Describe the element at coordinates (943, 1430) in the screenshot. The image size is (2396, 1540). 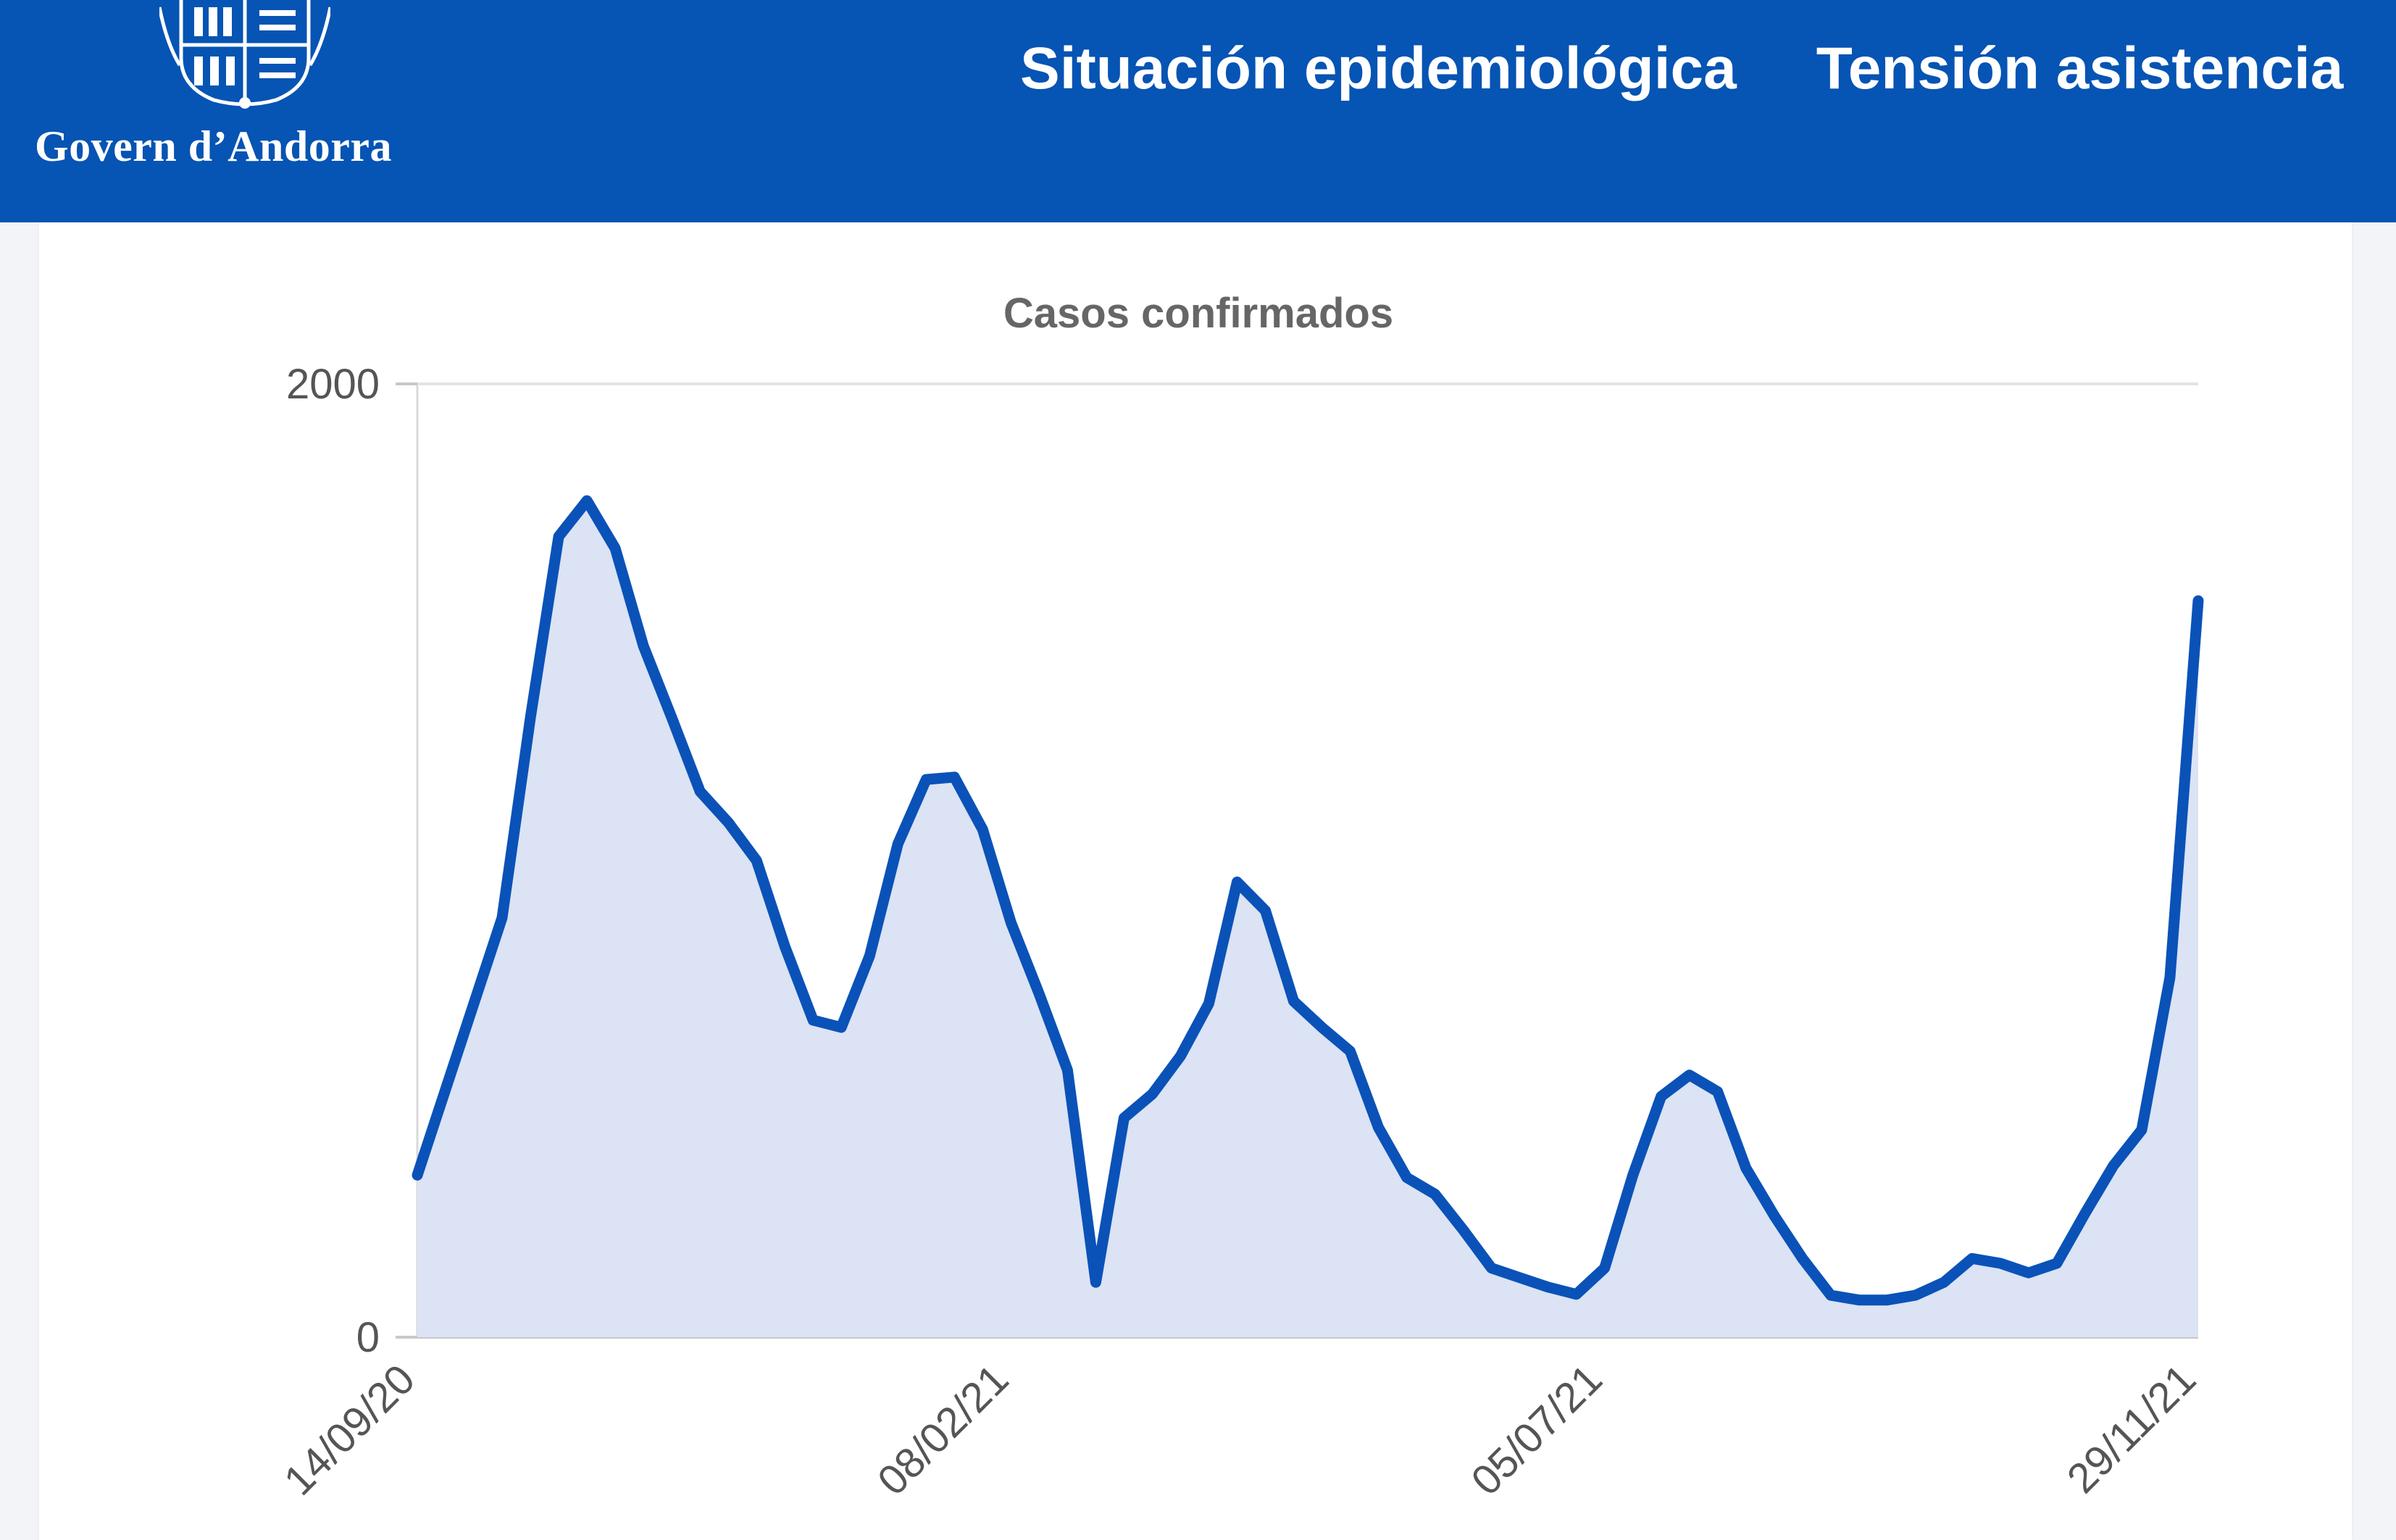
I see `x-tick-label: 08/02/21` at that location.